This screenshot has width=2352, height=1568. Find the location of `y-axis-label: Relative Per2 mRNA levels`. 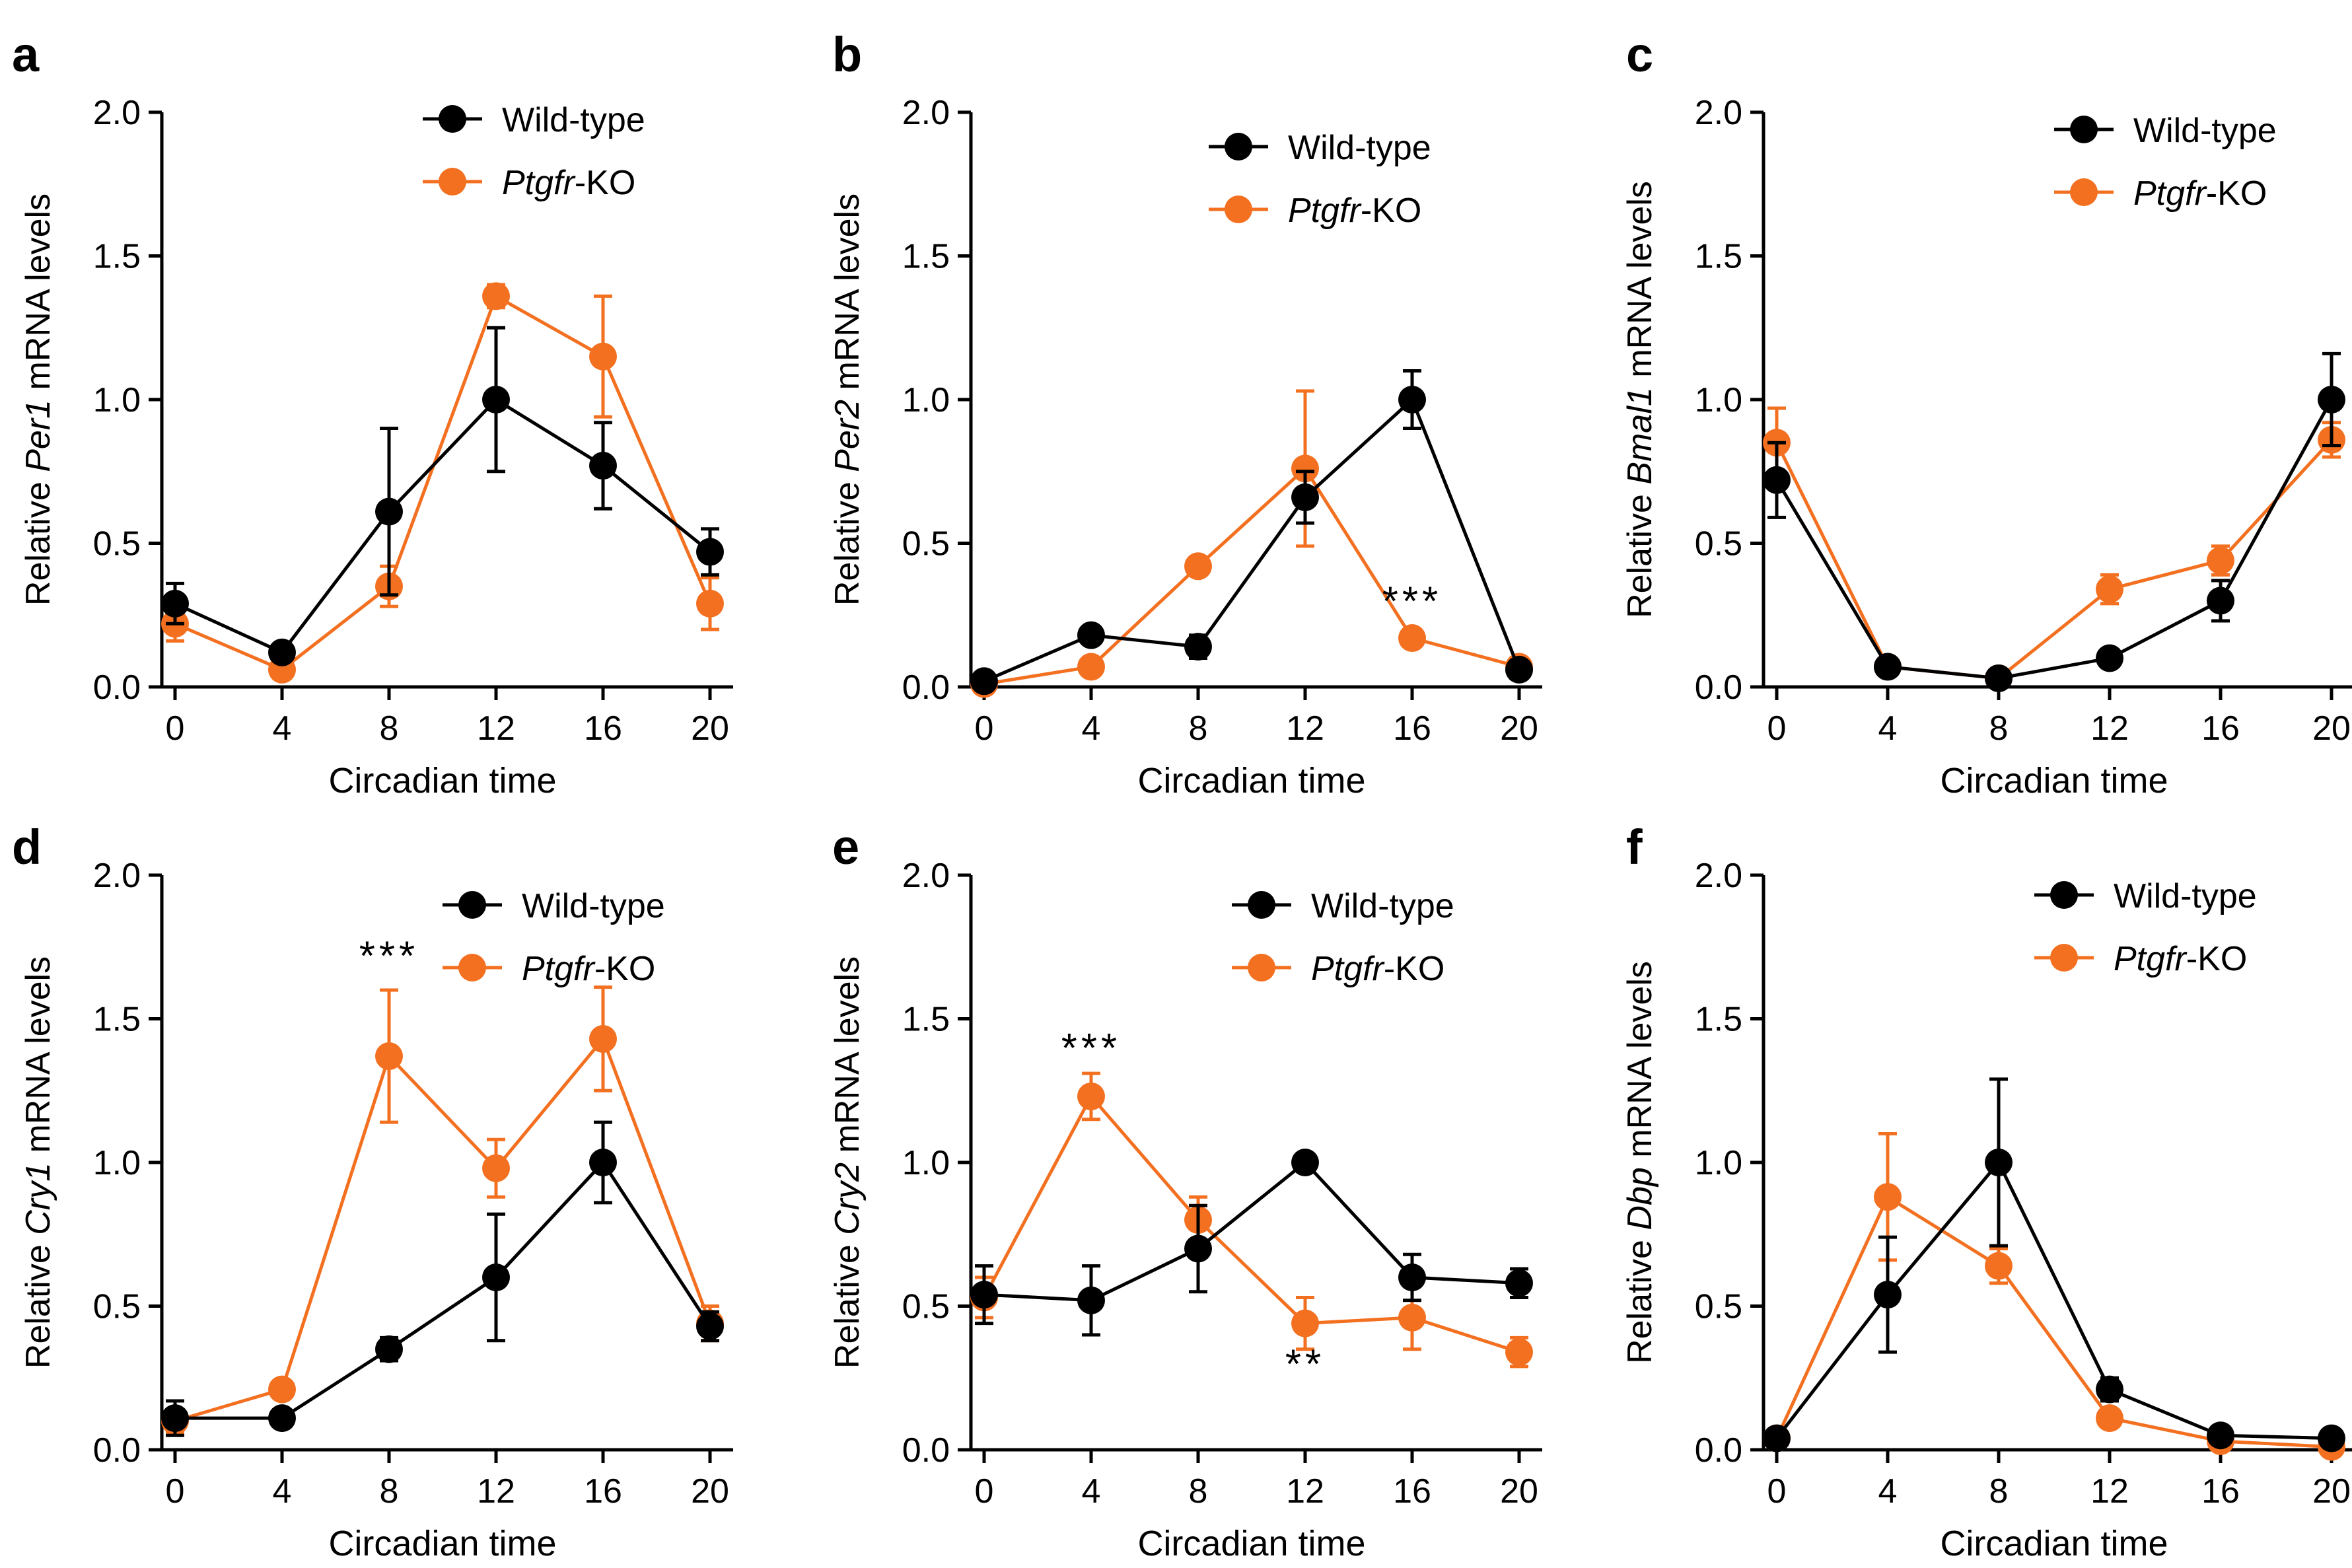

y-axis-label: Relative Per2 mRNA levels is located at coordinates (847, 400).